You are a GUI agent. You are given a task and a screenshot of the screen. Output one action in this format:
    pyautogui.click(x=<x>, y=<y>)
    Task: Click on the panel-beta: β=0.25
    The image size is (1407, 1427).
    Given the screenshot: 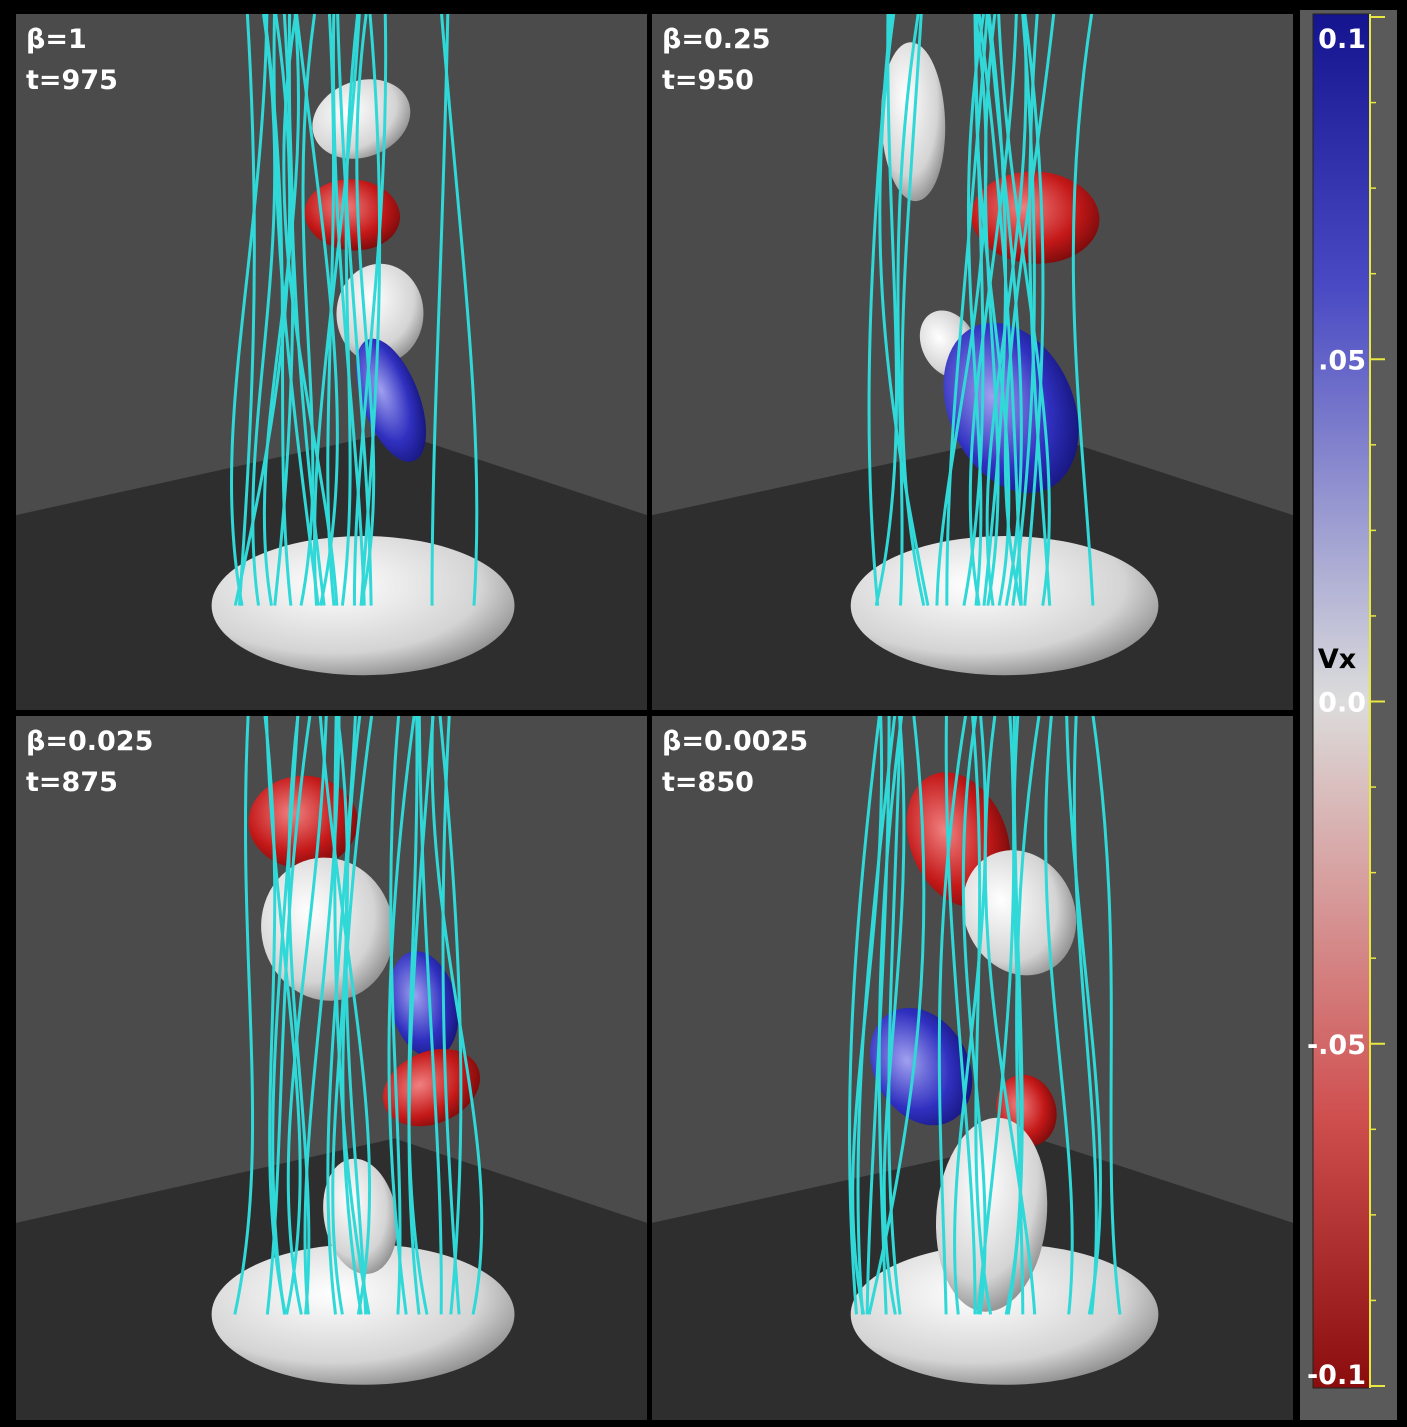 What is the action you would take?
    pyautogui.click(x=716, y=39)
    